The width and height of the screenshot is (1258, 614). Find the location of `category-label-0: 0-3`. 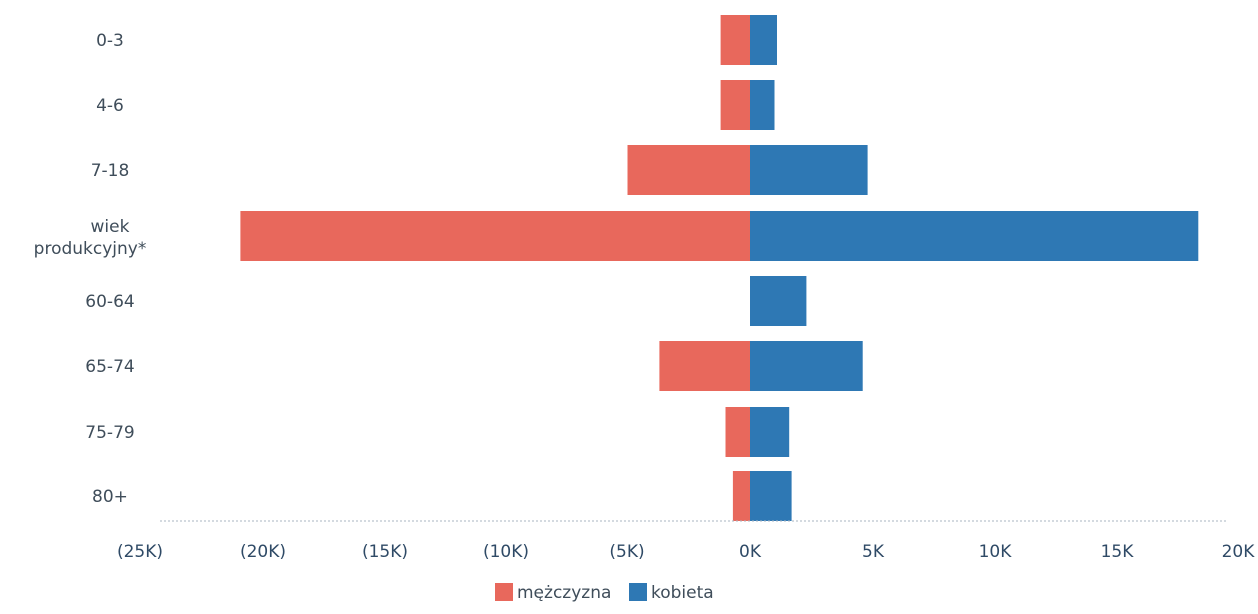

category-label-0: 0-3 is located at coordinates (110, 41).